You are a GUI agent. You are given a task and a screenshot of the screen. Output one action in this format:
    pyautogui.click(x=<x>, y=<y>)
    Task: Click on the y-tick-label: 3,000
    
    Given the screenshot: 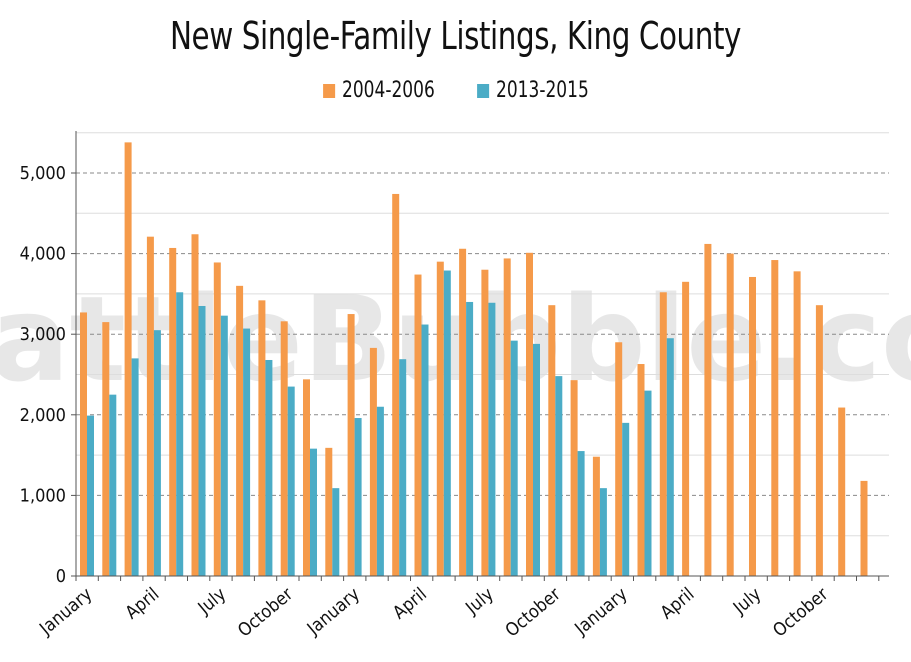 What is the action you would take?
    pyautogui.click(x=43, y=334)
    